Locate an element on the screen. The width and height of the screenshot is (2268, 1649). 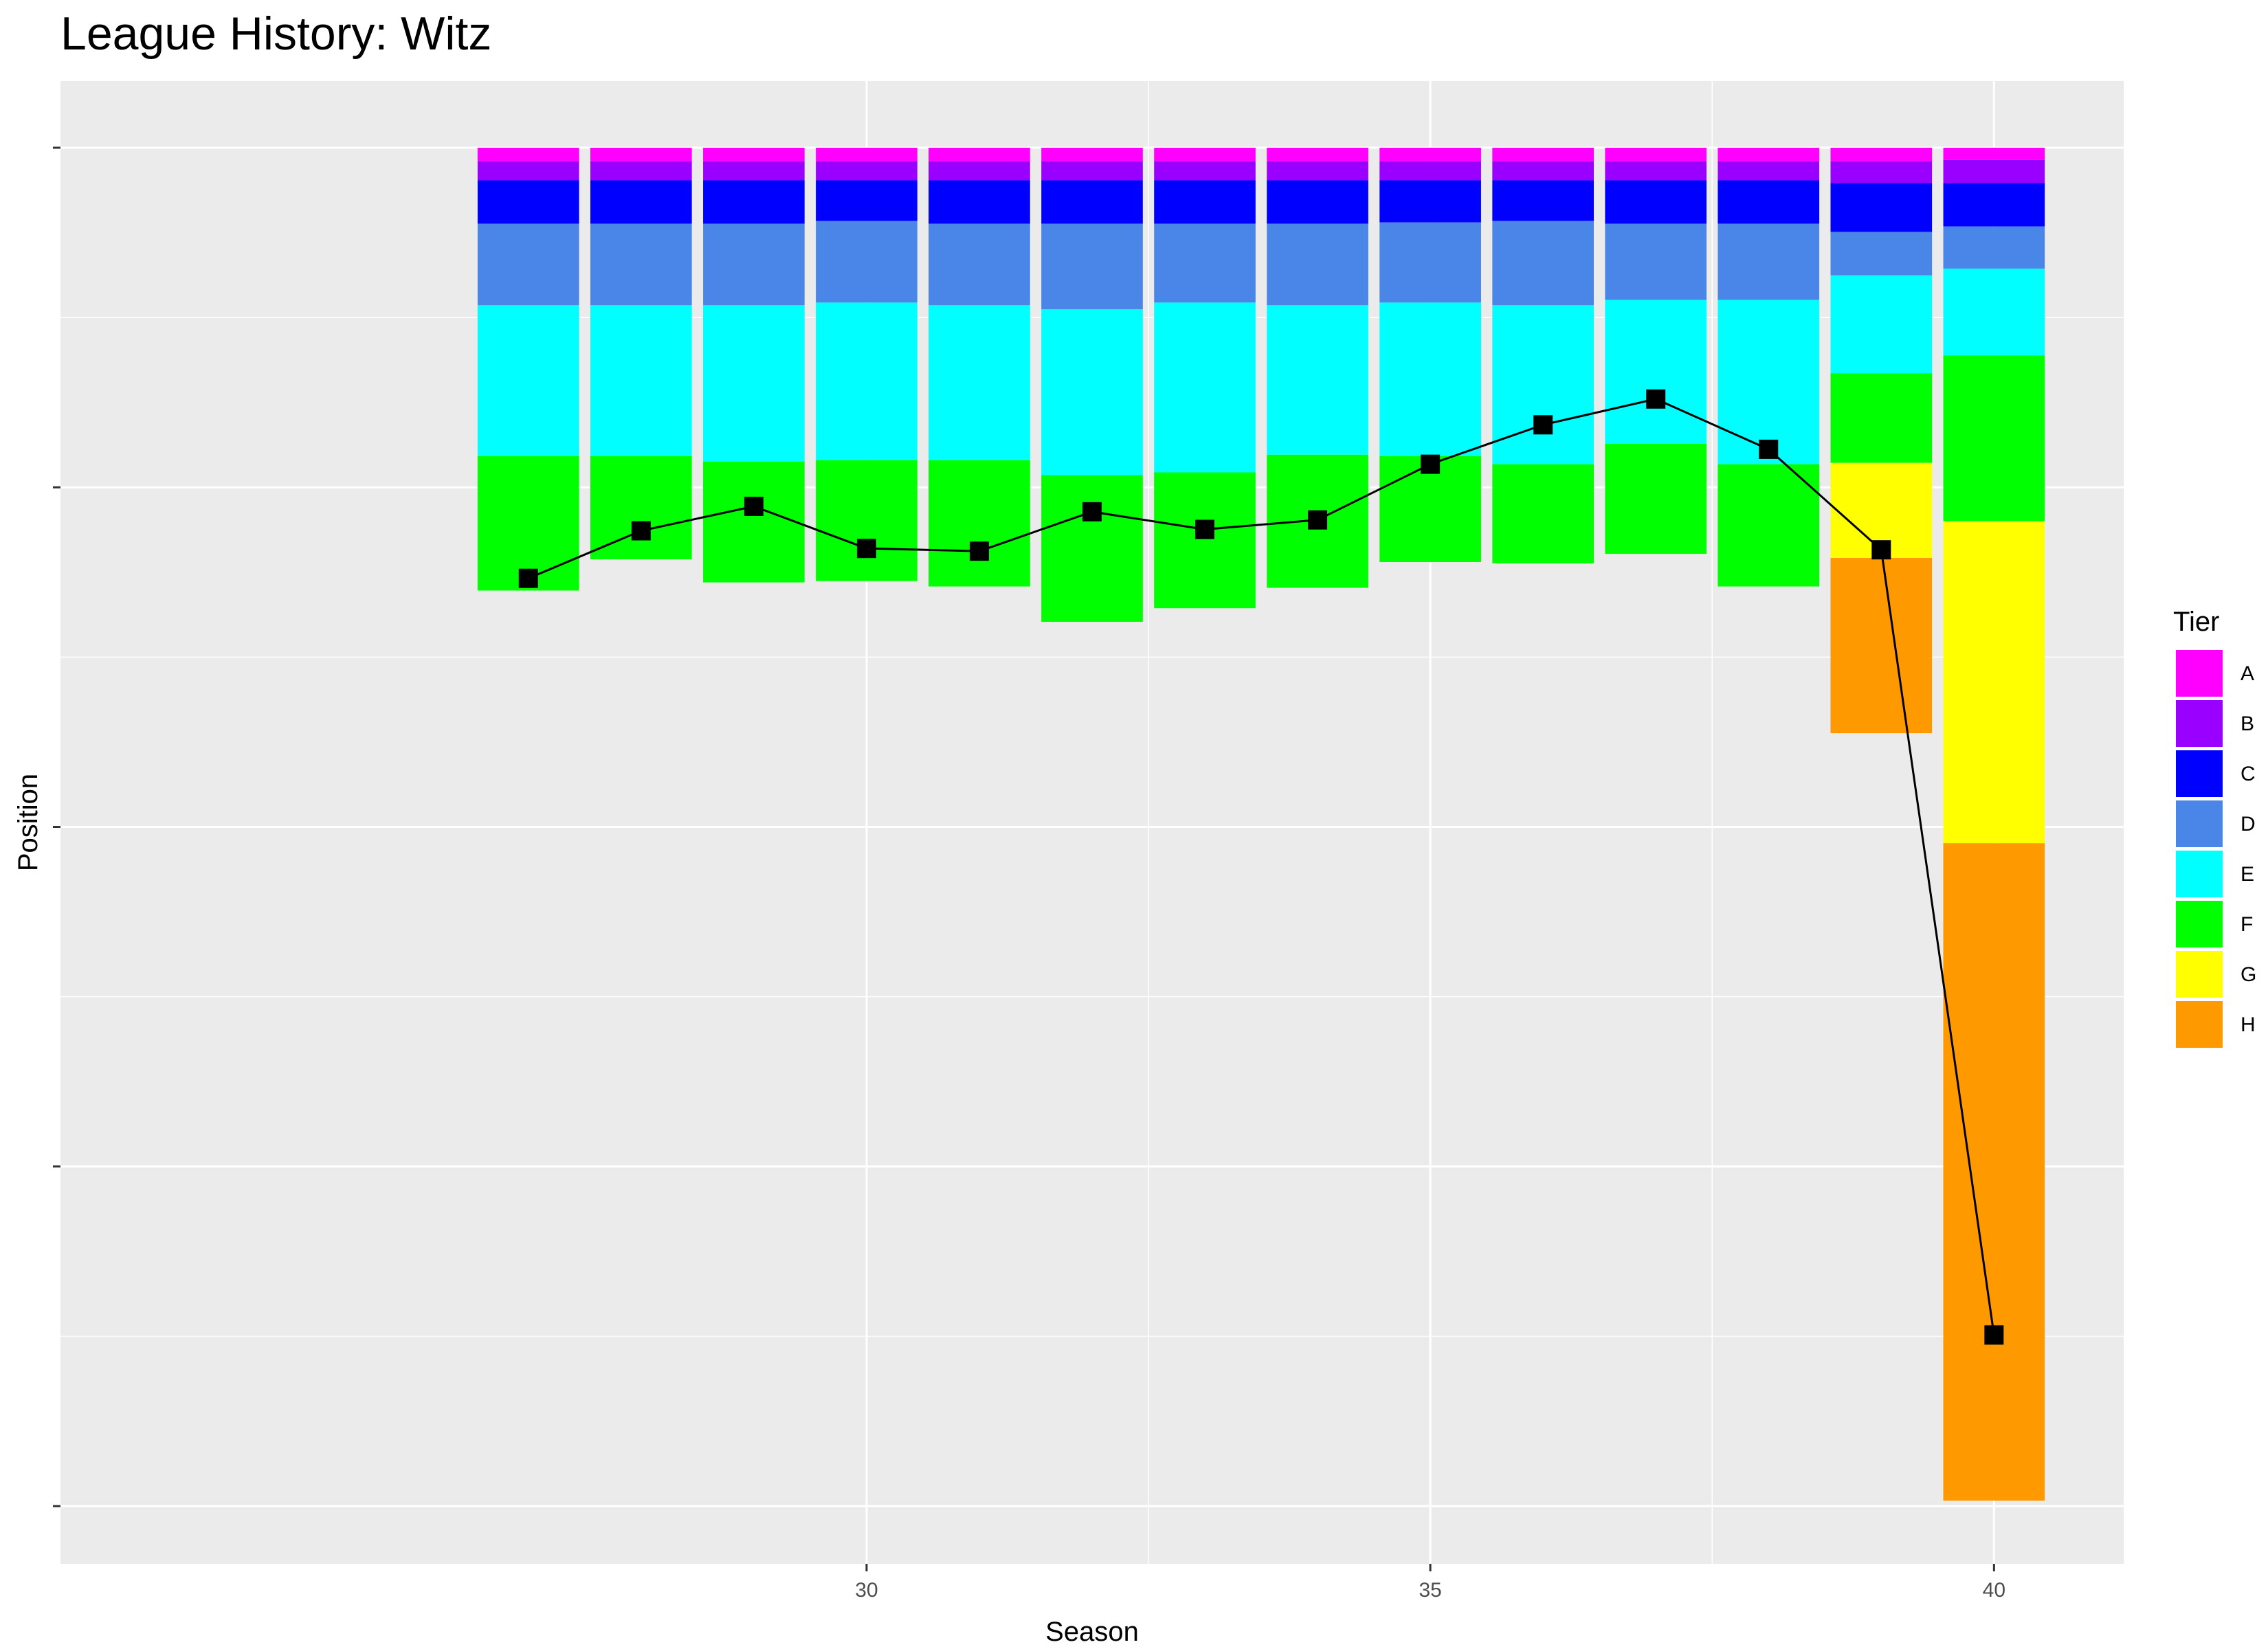
legend-key-A is located at coordinates (2199, 673).